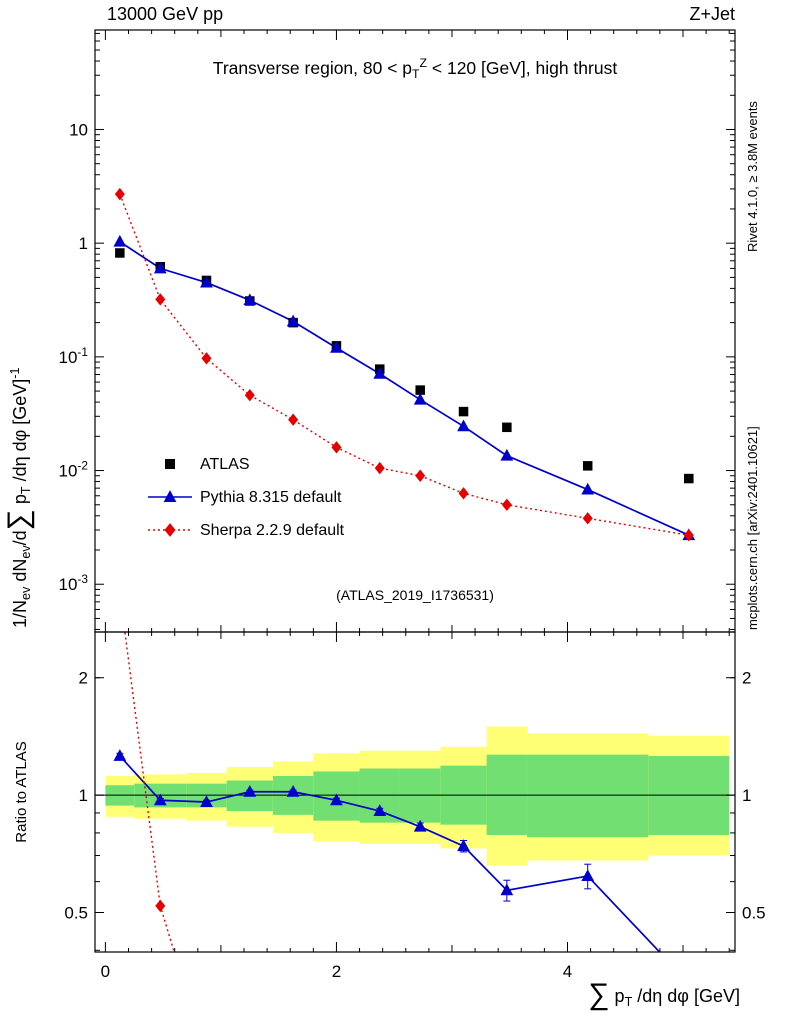  I want to click on legend-label: ATLAS, so click(225, 464).